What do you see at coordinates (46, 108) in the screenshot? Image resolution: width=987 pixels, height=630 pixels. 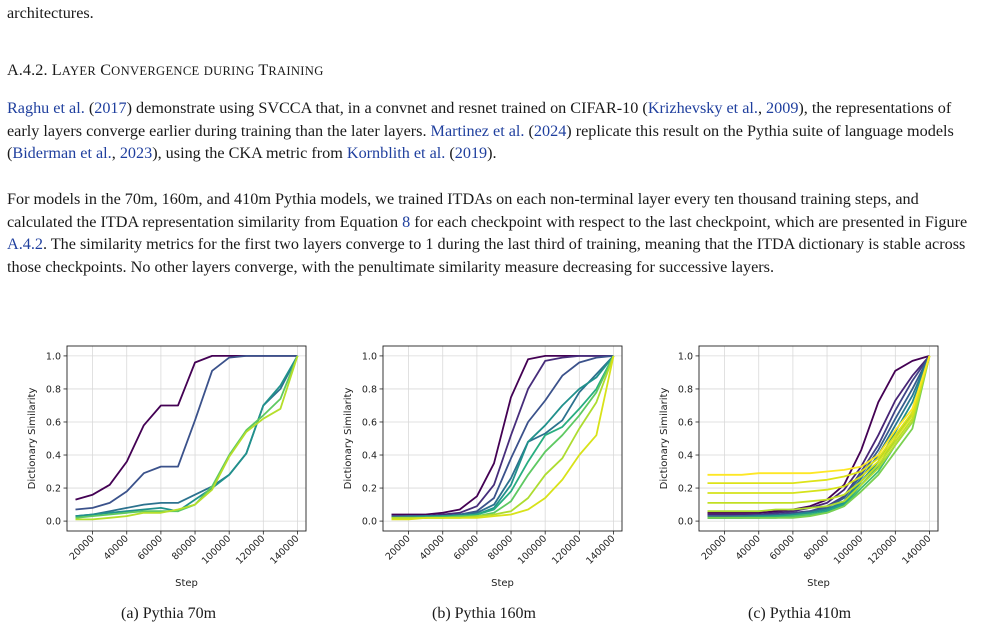 I see `citation-link: Raghu et al.` at bounding box center [46, 108].